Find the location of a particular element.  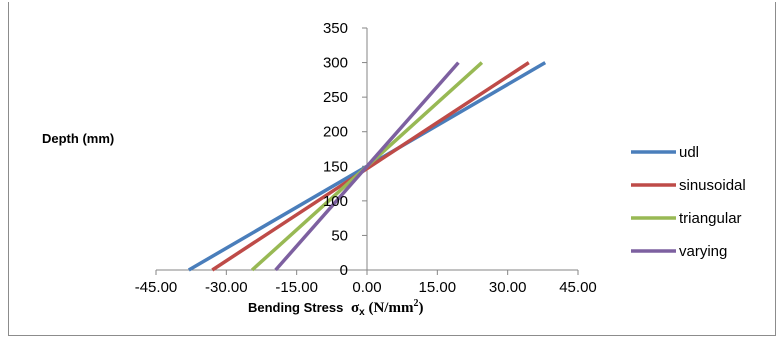

x-tick-label: 0.00 is located at coordinates (366, 287).